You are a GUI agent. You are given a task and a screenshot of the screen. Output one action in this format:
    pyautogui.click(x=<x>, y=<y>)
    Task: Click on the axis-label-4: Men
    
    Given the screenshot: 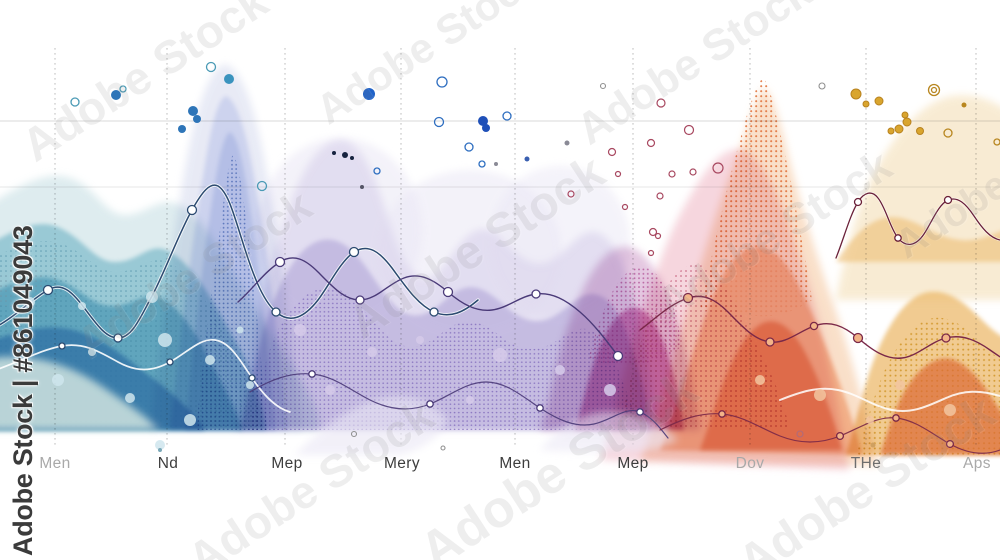 What is the action you would take?
    pyautogui.click(x=515, y=463)
    